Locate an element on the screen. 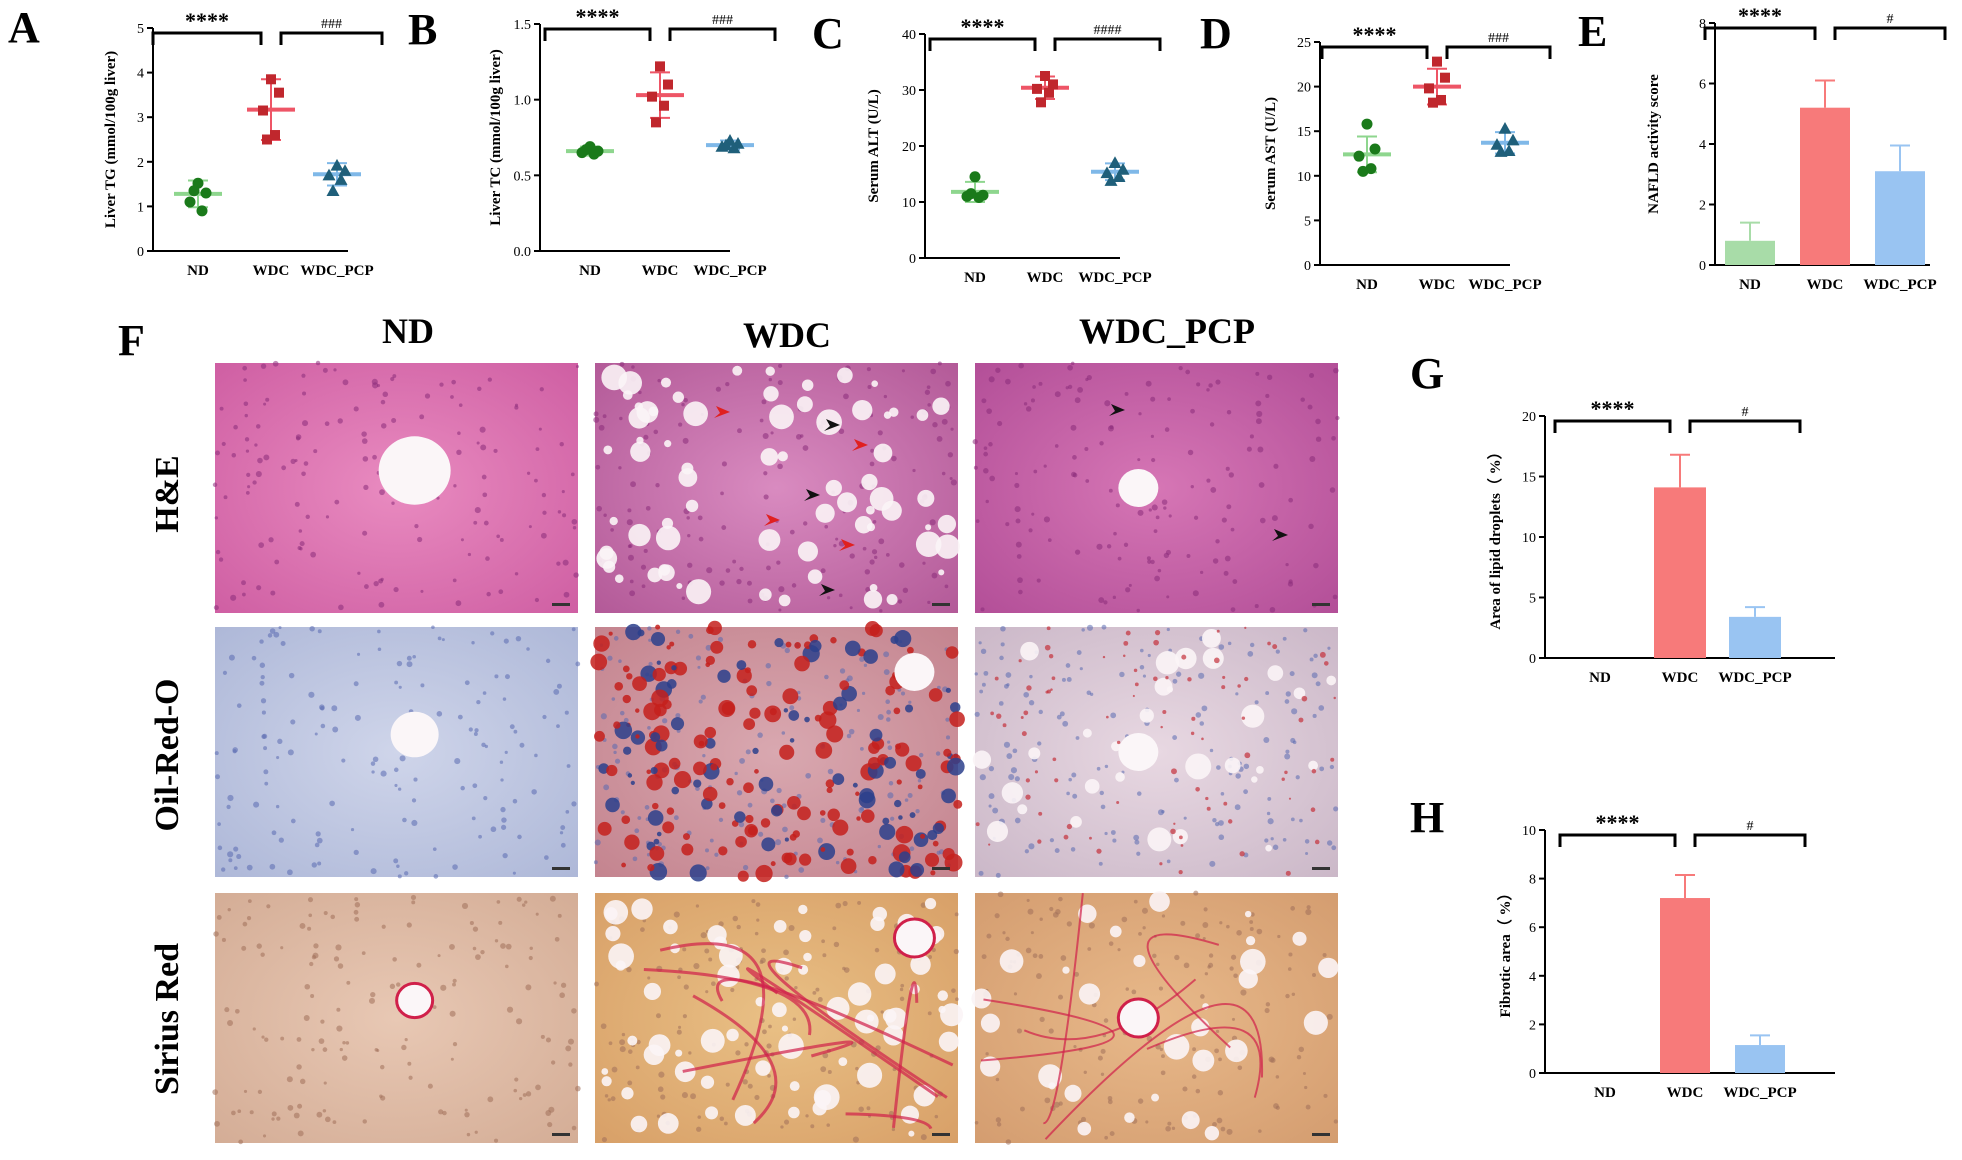 This screenshot has width=1962, height=1160. y-tick-label: 5 is located at coordinates (1307, 221).